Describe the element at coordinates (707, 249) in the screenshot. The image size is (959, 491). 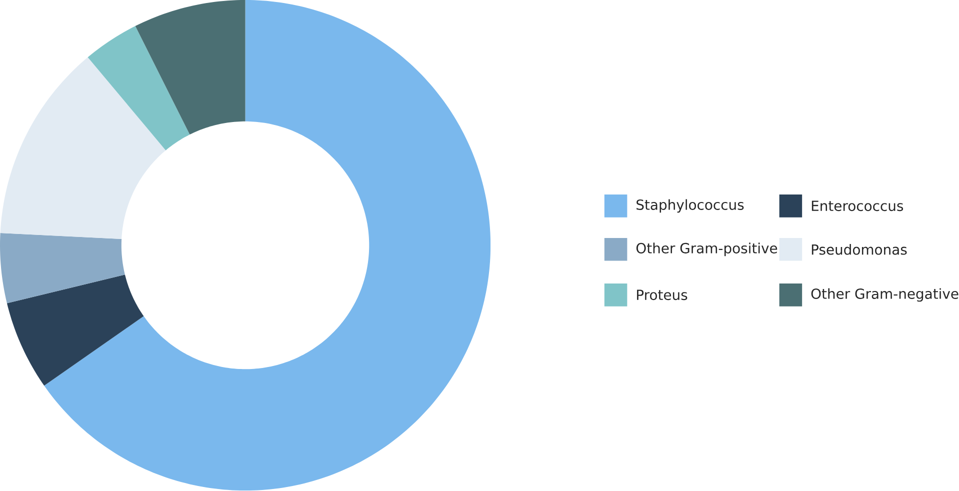
I see `legend-label: Other Gram-positive` at that location.